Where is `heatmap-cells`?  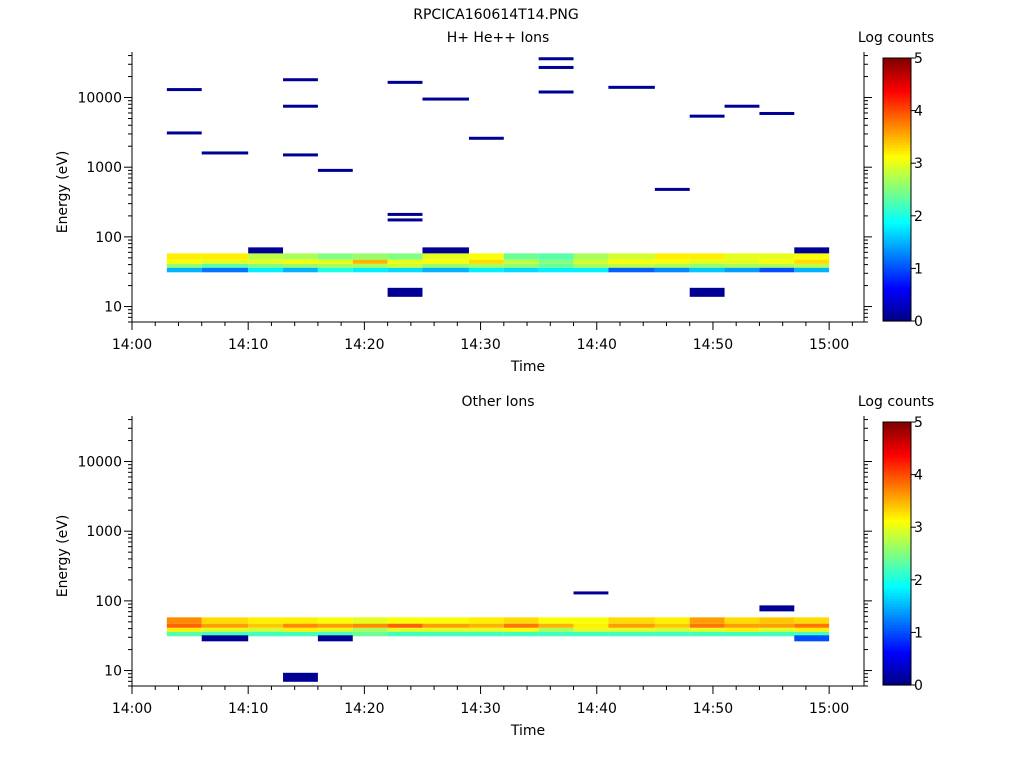 heatmap-cells is located at coordinates (498, 636).